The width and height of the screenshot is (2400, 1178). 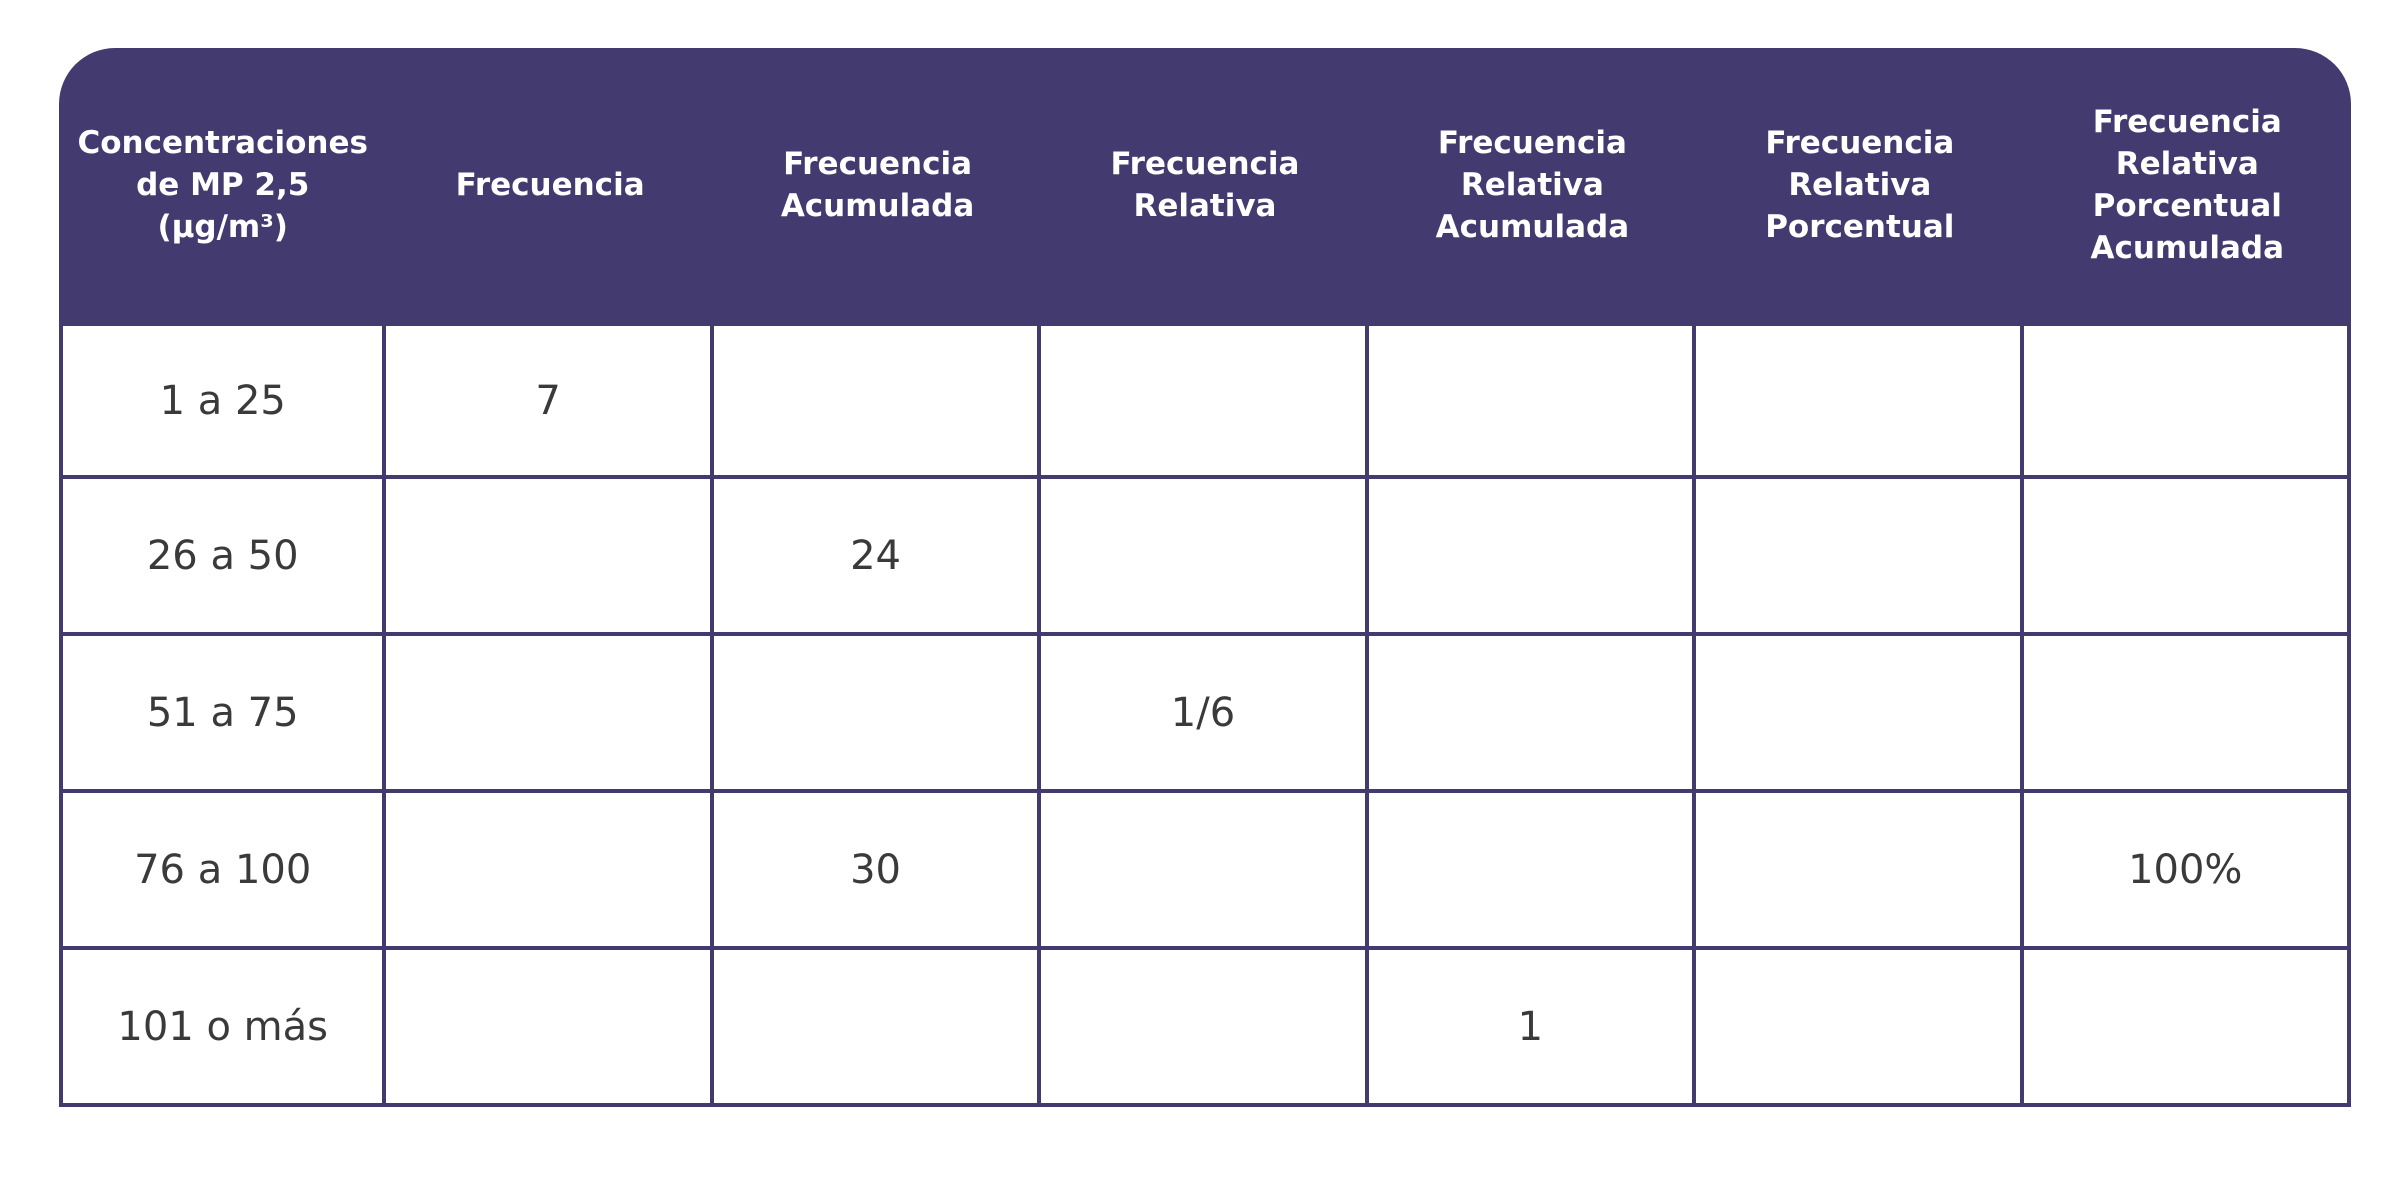 I want to click on table-cell: 51 a 75, so click(x=223, y=714).